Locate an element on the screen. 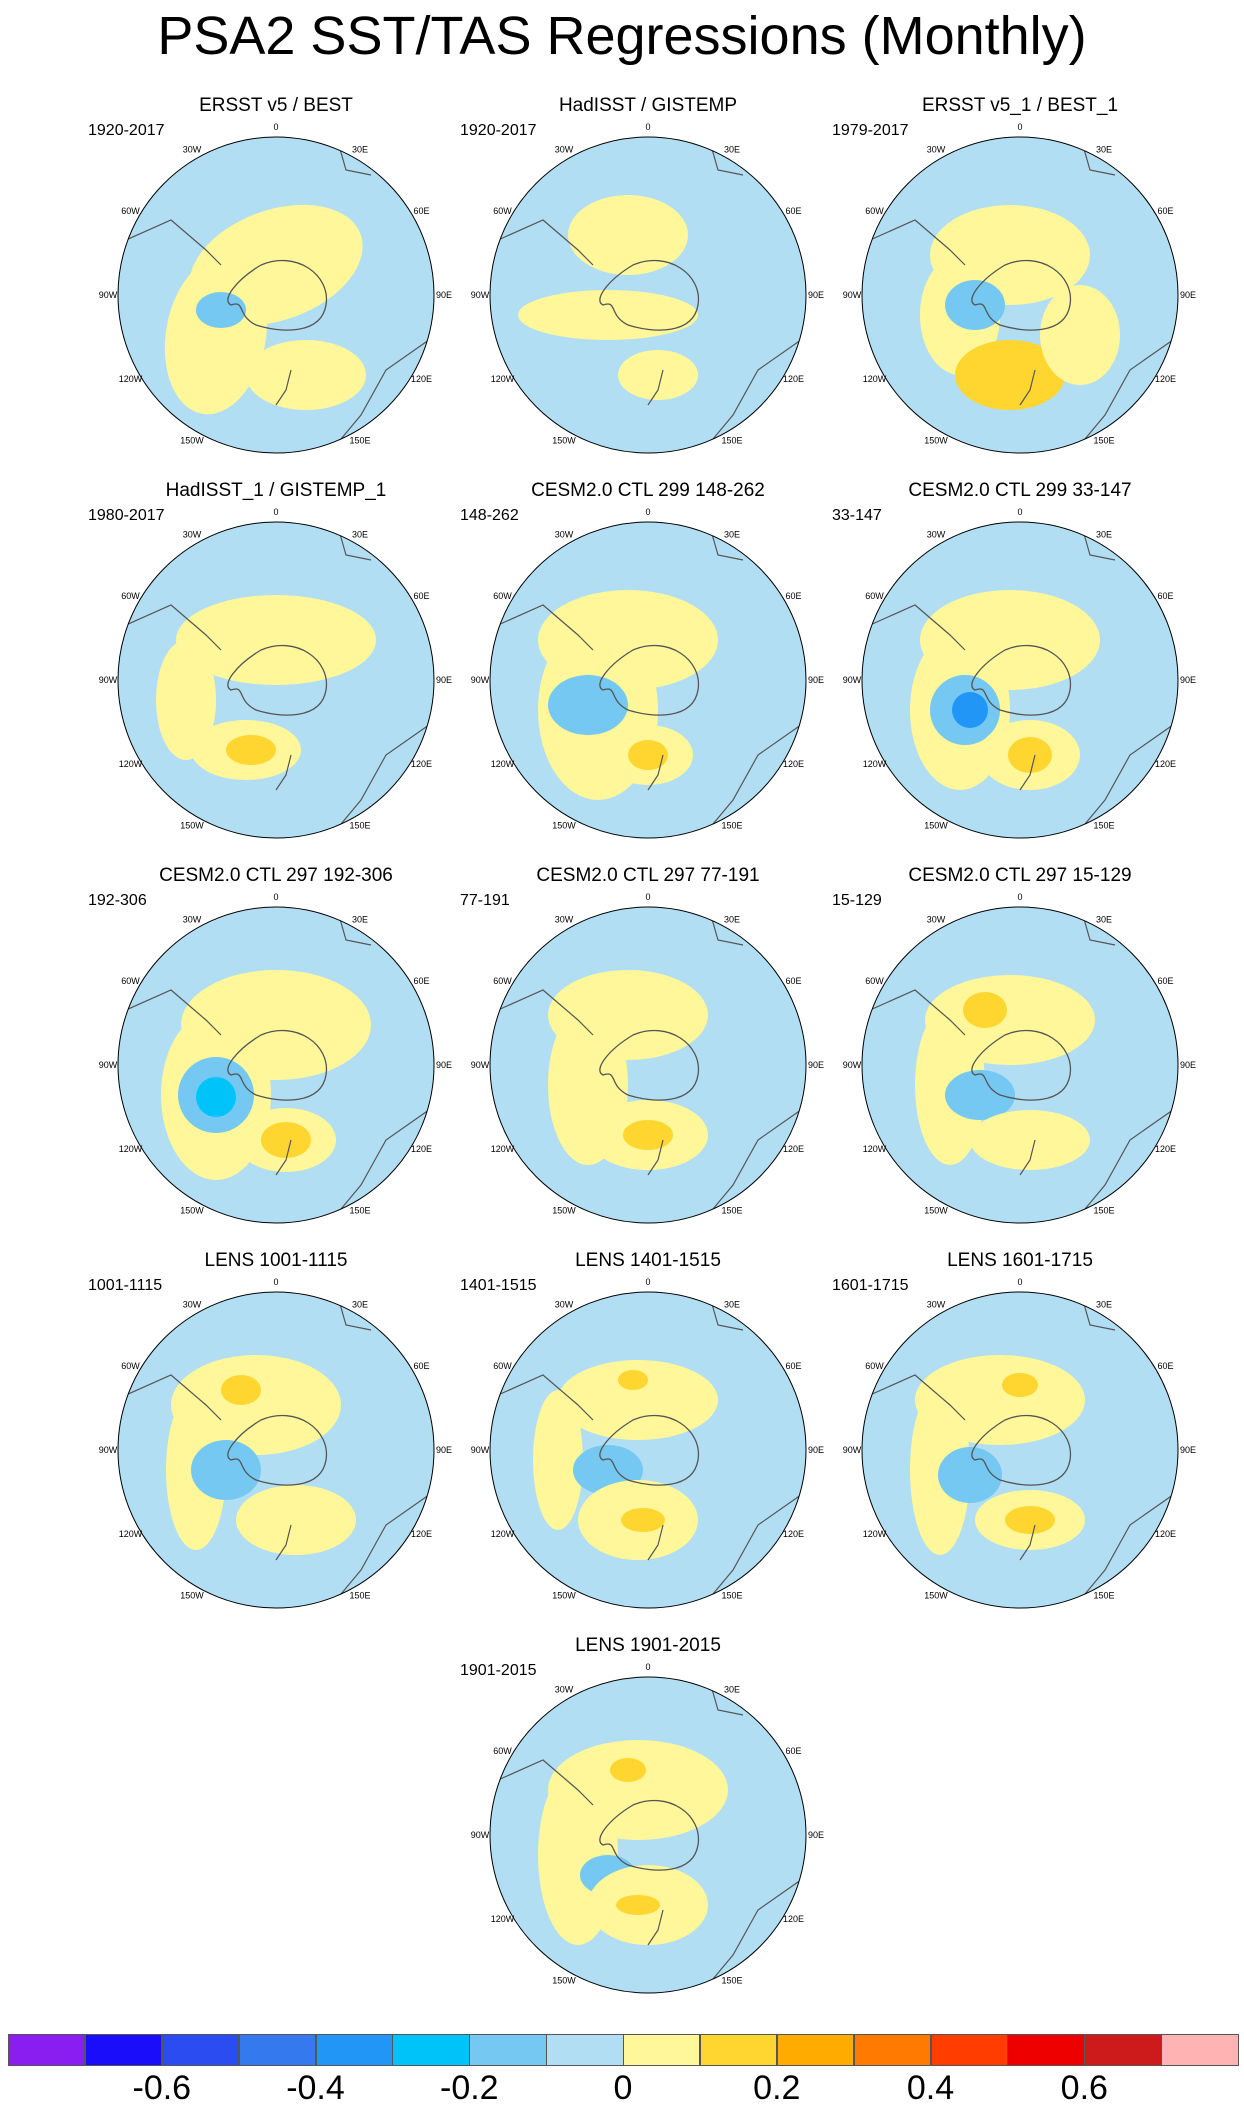  panel-period: 1401-1515 is located at coordinates (498, 1285).